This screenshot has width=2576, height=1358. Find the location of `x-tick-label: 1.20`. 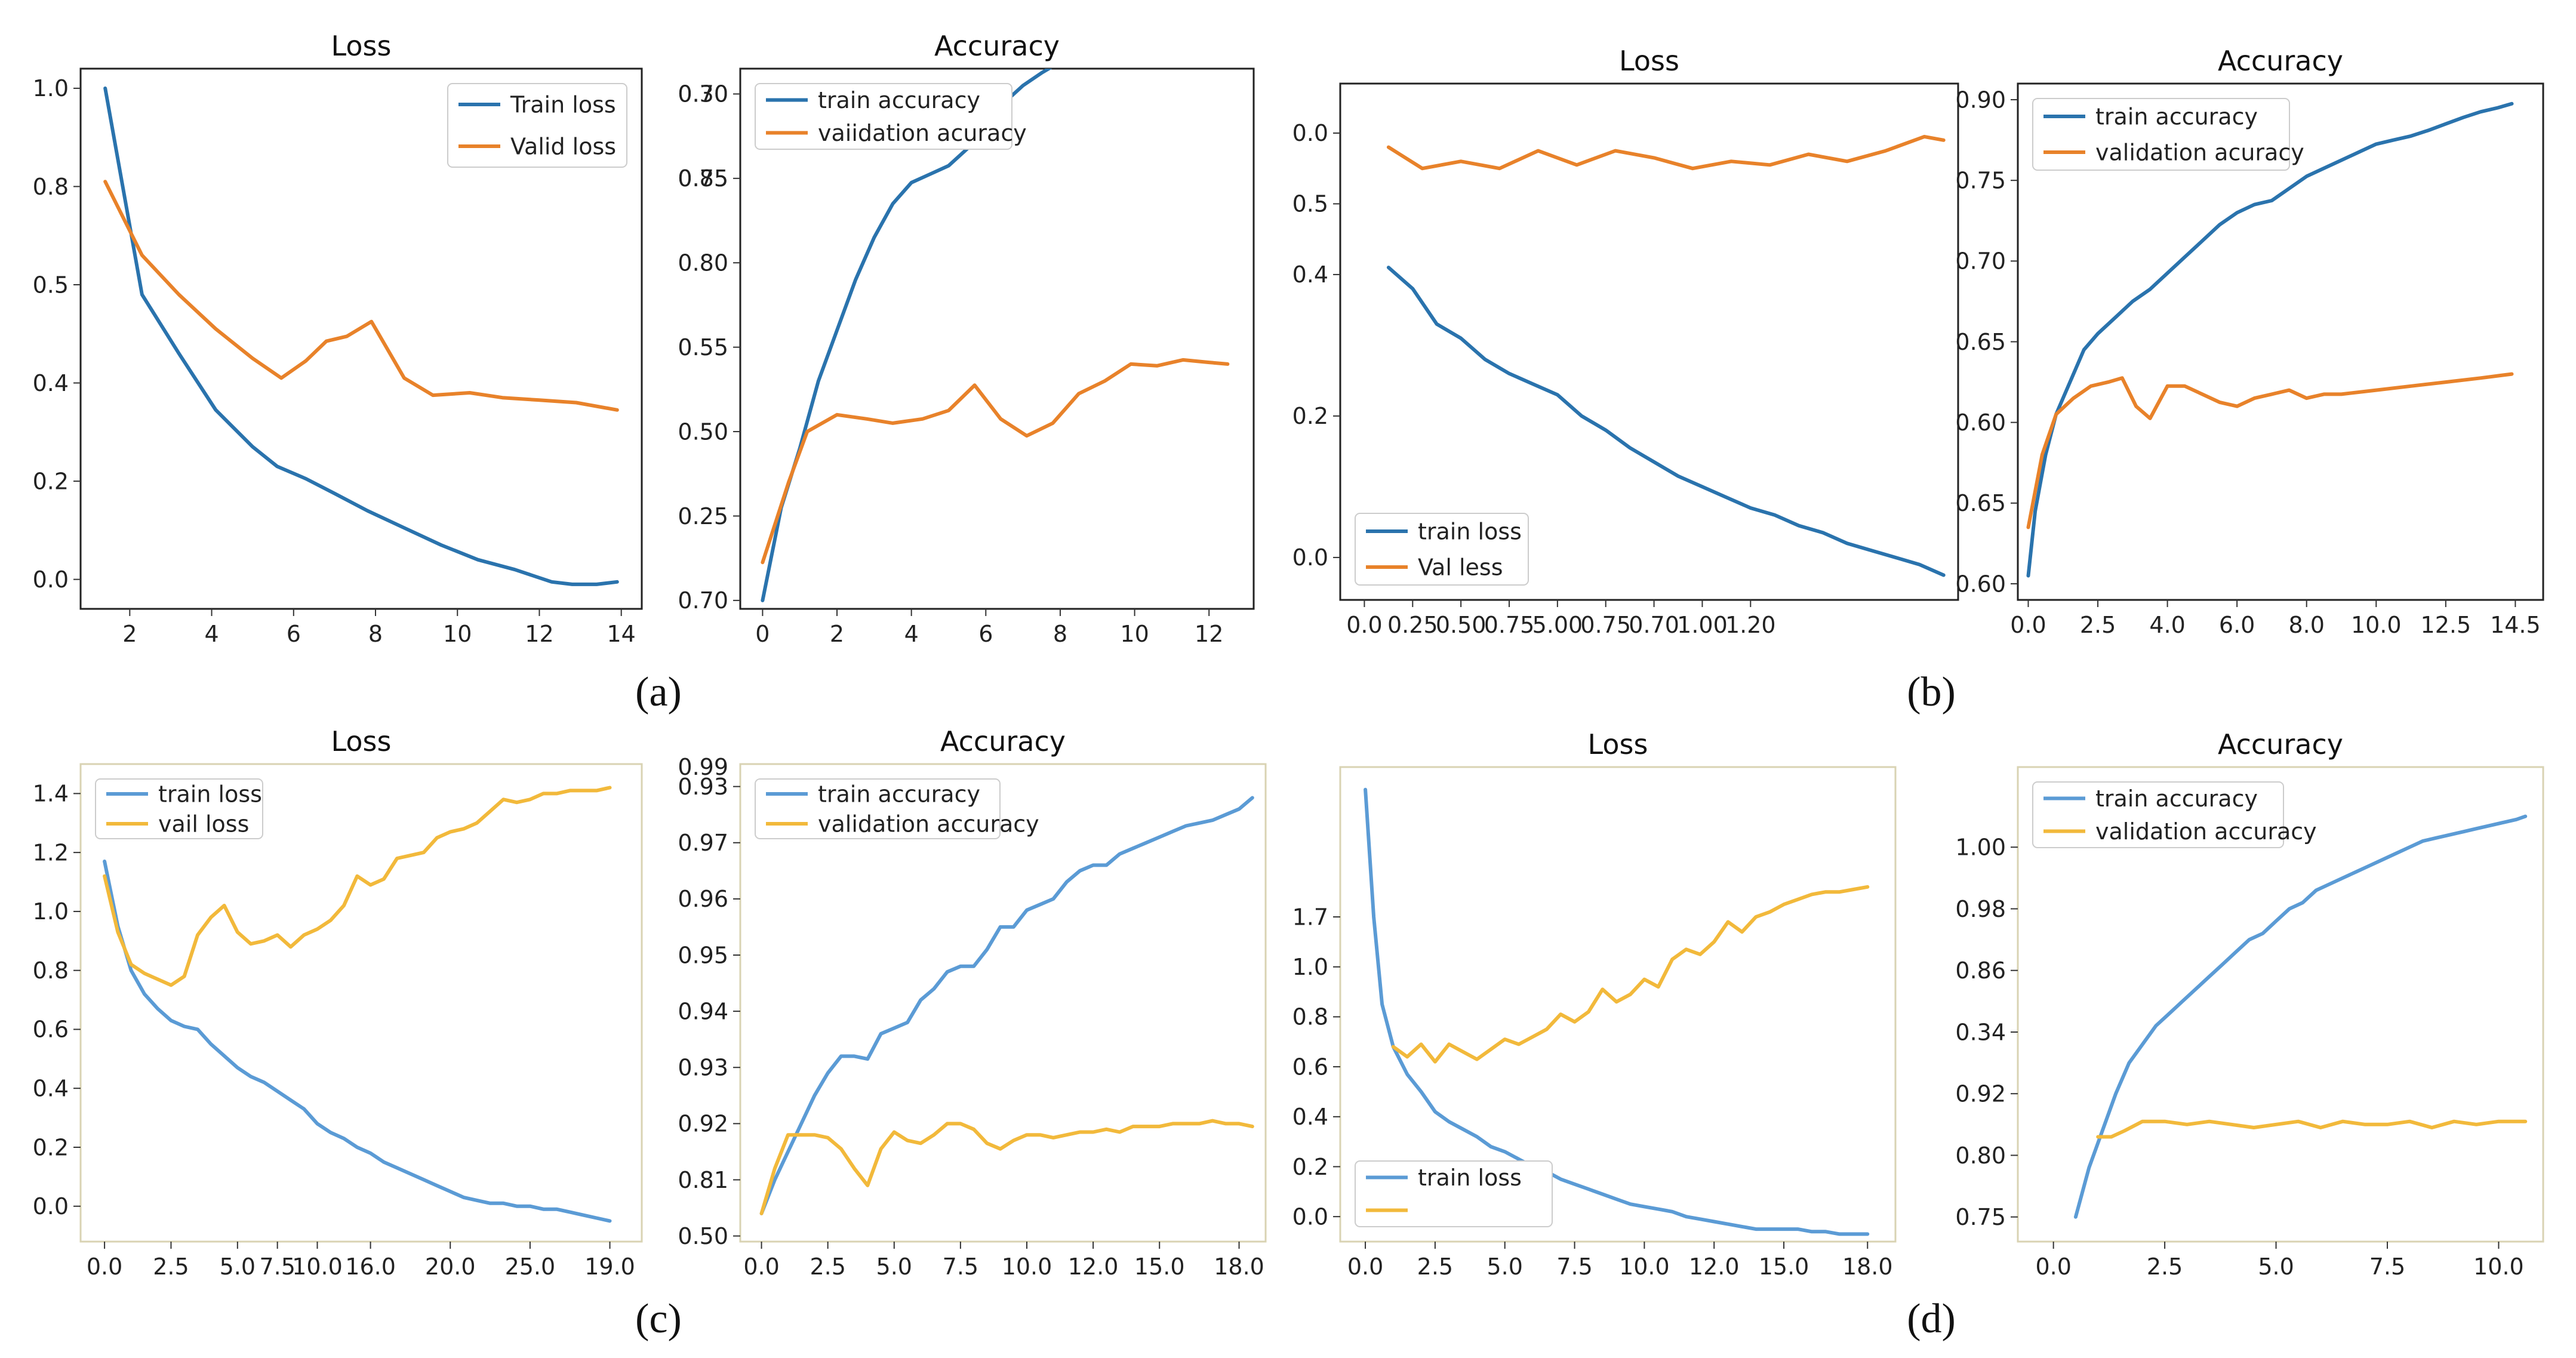

x-tick-label: 1.20 is located at coordinates (1750, 625).